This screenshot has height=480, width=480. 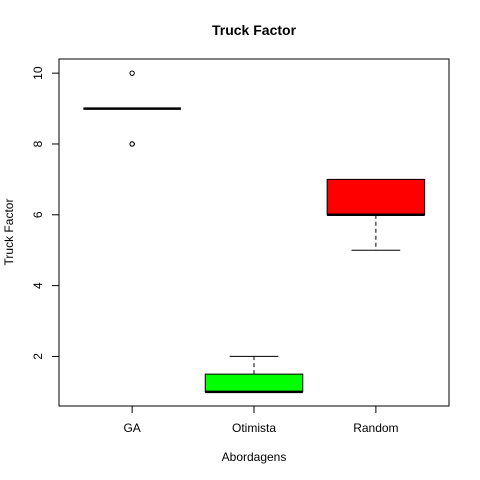 I want to click on y-tick-label-10: 10, so click(x=38, y=73).